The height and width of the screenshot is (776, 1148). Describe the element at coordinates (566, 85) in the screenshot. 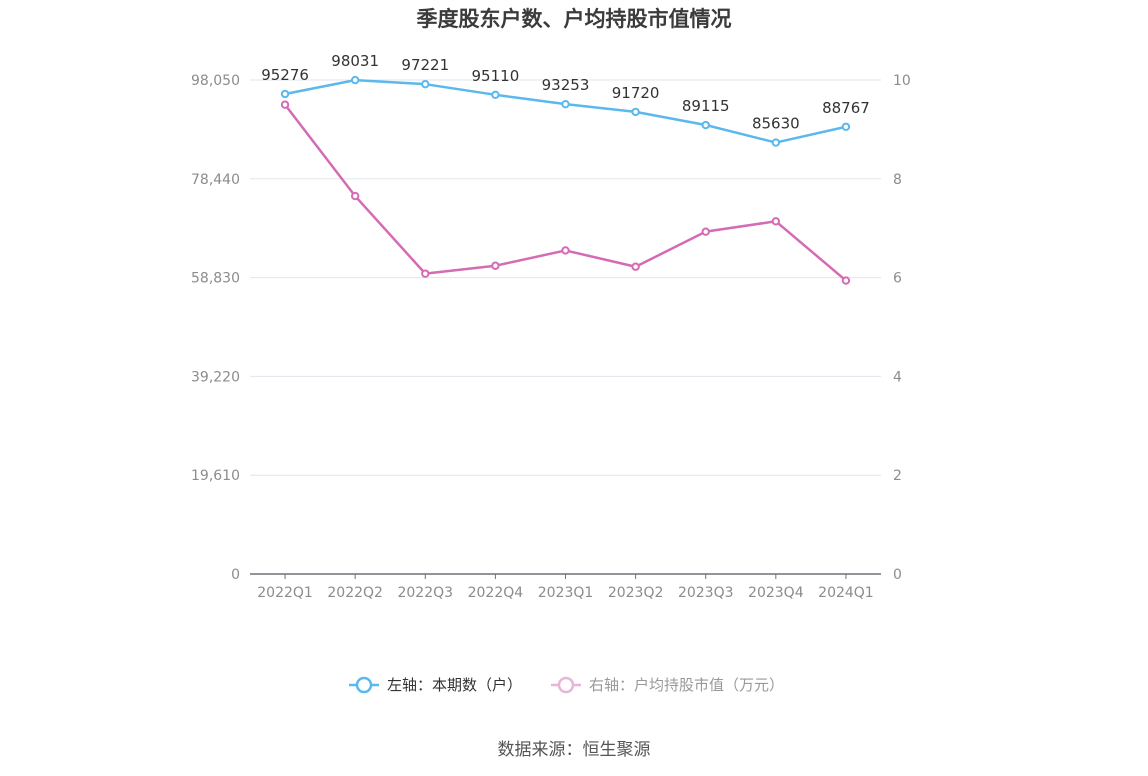

I see `data-label: 93253` at that location.